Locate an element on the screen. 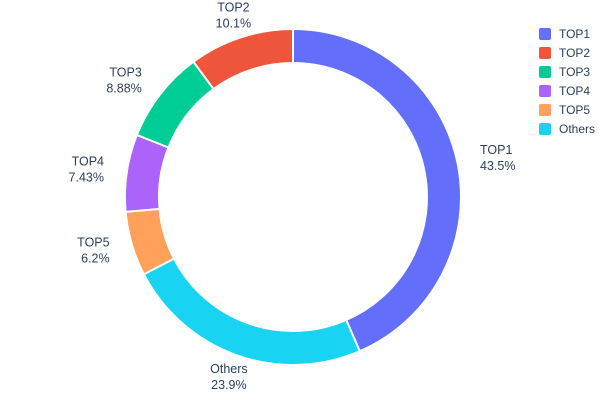  slice-label-top5: TOP5 6.2% is located at coordinates (93, 250).